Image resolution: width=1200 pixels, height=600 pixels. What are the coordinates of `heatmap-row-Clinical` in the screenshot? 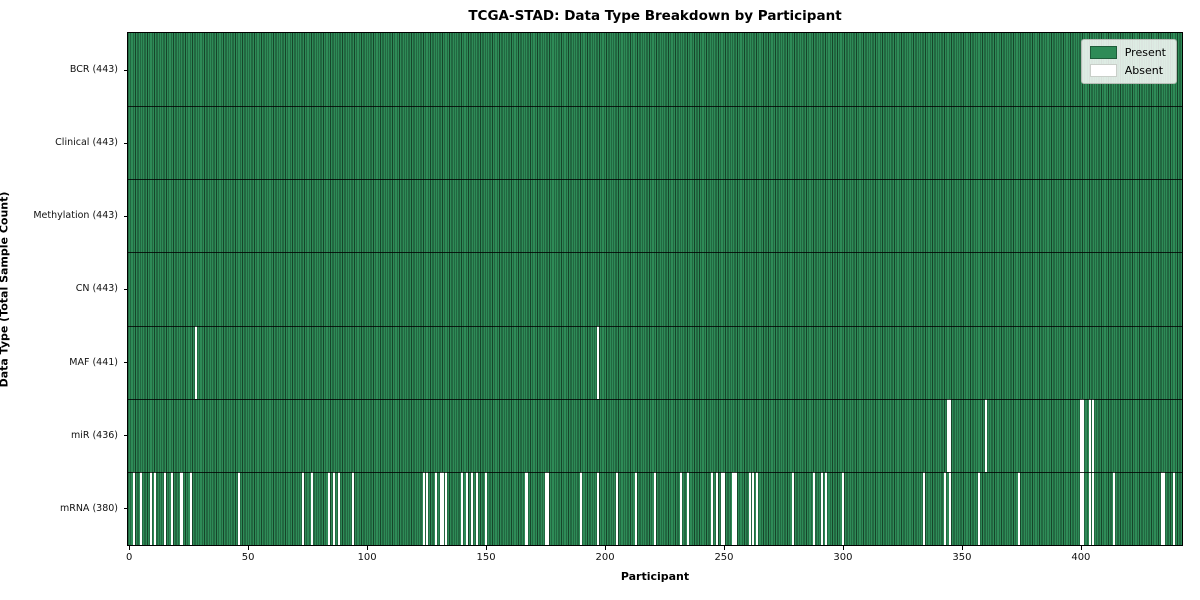 It's located at (655, 143).